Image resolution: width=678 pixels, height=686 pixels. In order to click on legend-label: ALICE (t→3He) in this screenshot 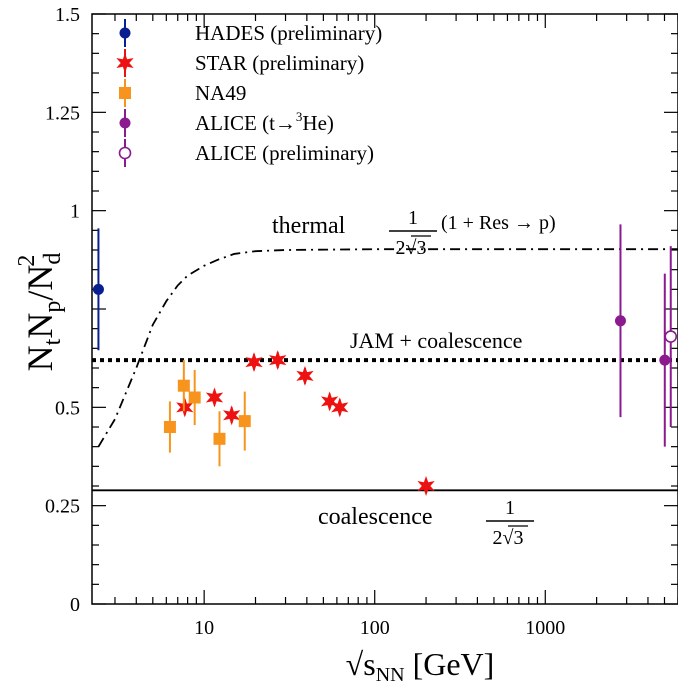, I will do `click(264, 122)`.